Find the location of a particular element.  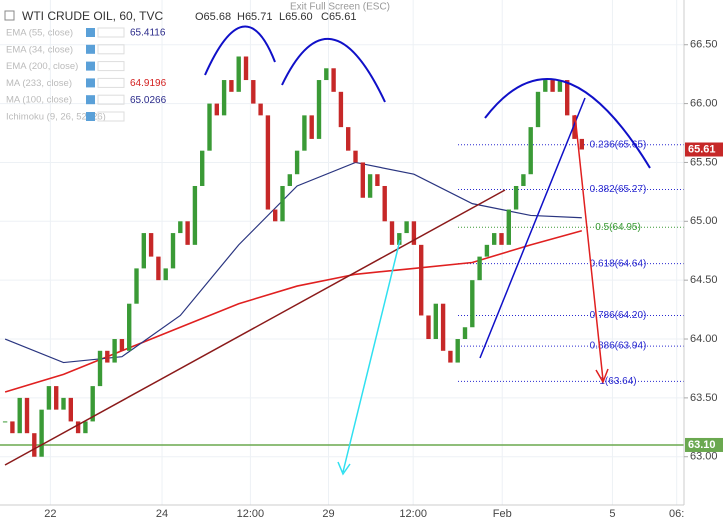

y-tick-label: 66.00 is located at coordinates (704, 103).